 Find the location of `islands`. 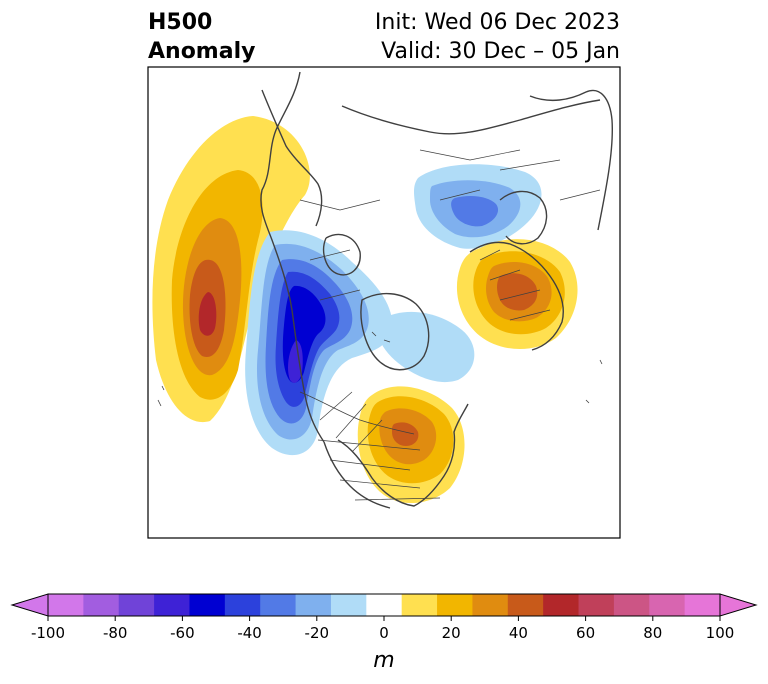

islands is located at coordinates (380, 369).